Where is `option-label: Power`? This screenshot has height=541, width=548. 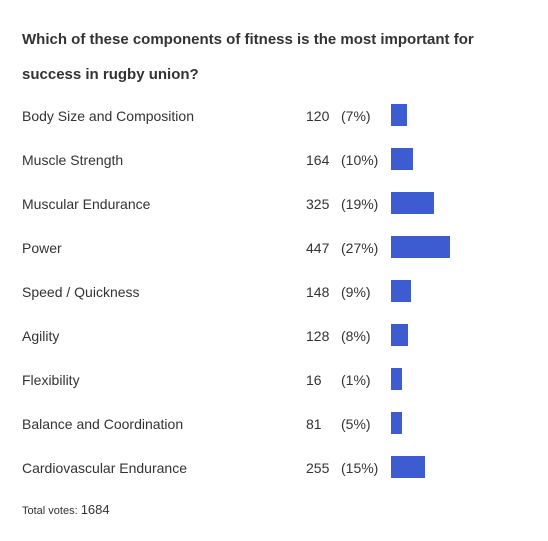
option-label: Power is located at coordinates (42, 248).